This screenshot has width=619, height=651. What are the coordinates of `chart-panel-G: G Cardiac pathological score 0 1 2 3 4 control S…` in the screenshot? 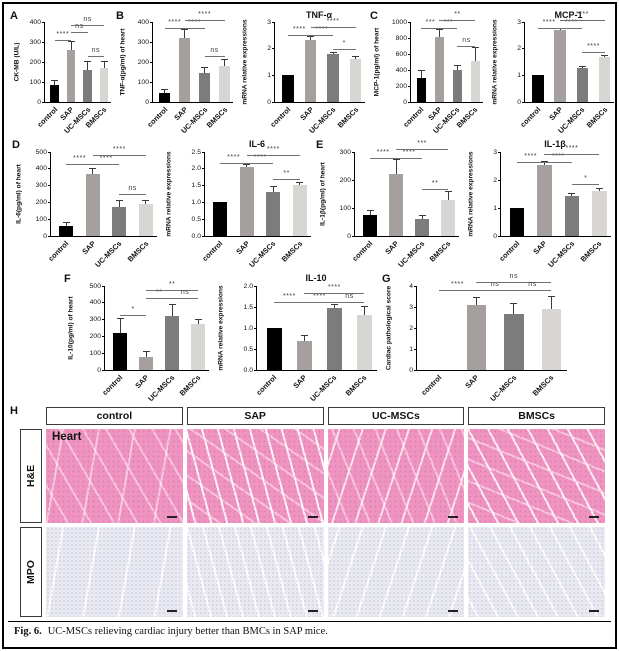 It's located at (477, 338).